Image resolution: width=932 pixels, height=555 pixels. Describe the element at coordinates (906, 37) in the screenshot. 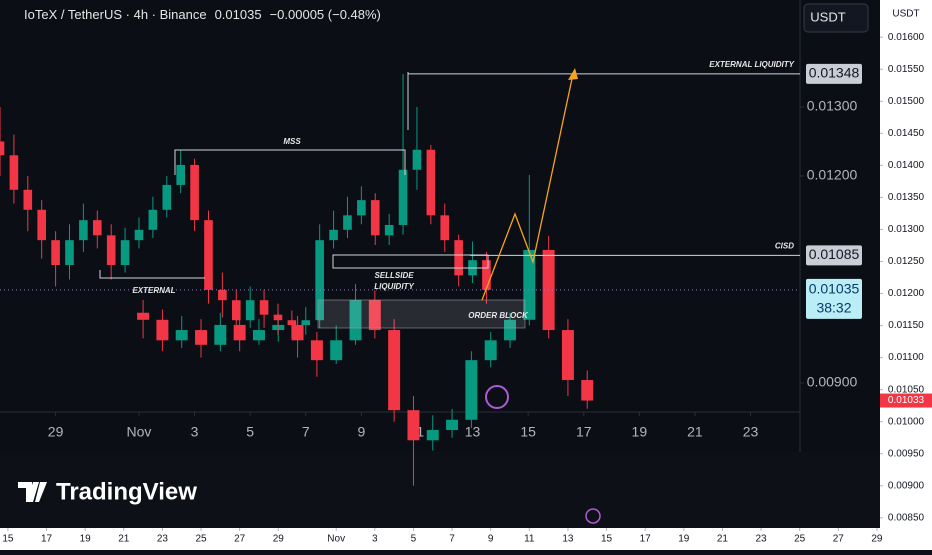

I see `outer-y-tick-label: 0.01600` at that location.